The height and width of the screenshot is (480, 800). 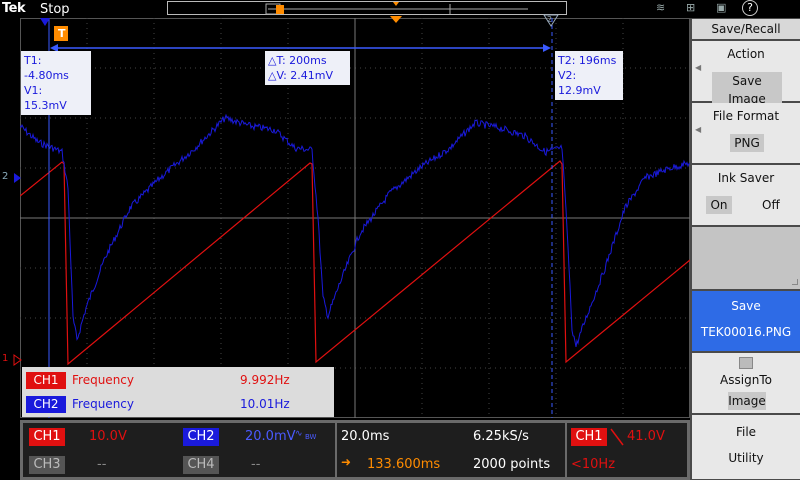 I want to click on trigger-position-marker, so click(x=53, y=29).